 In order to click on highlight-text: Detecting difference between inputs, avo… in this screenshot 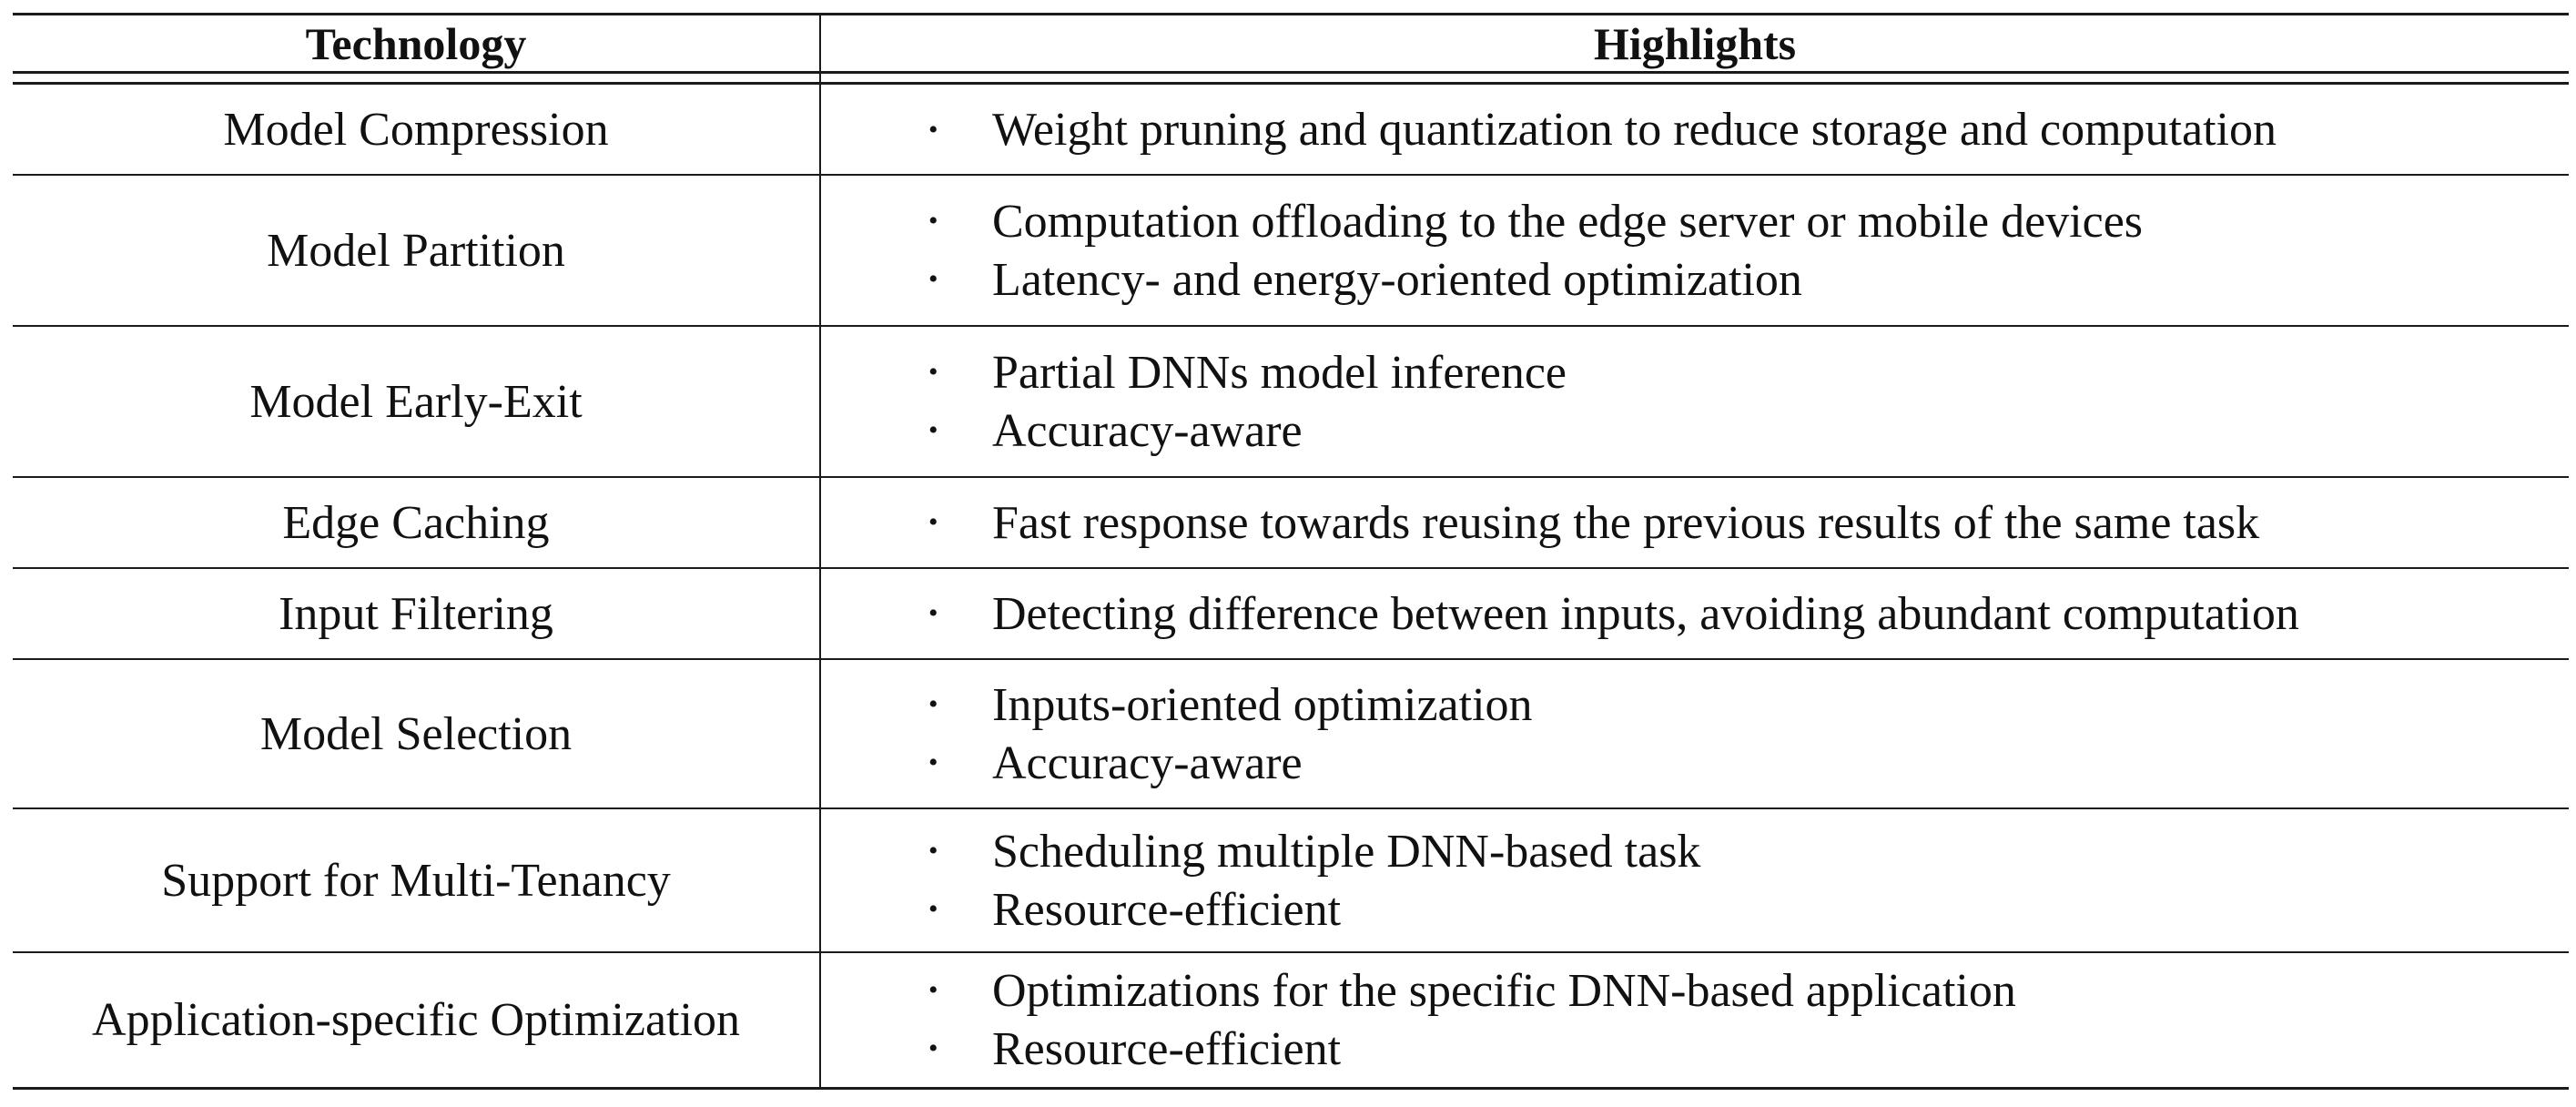, I will do `click(1645, 613)`.